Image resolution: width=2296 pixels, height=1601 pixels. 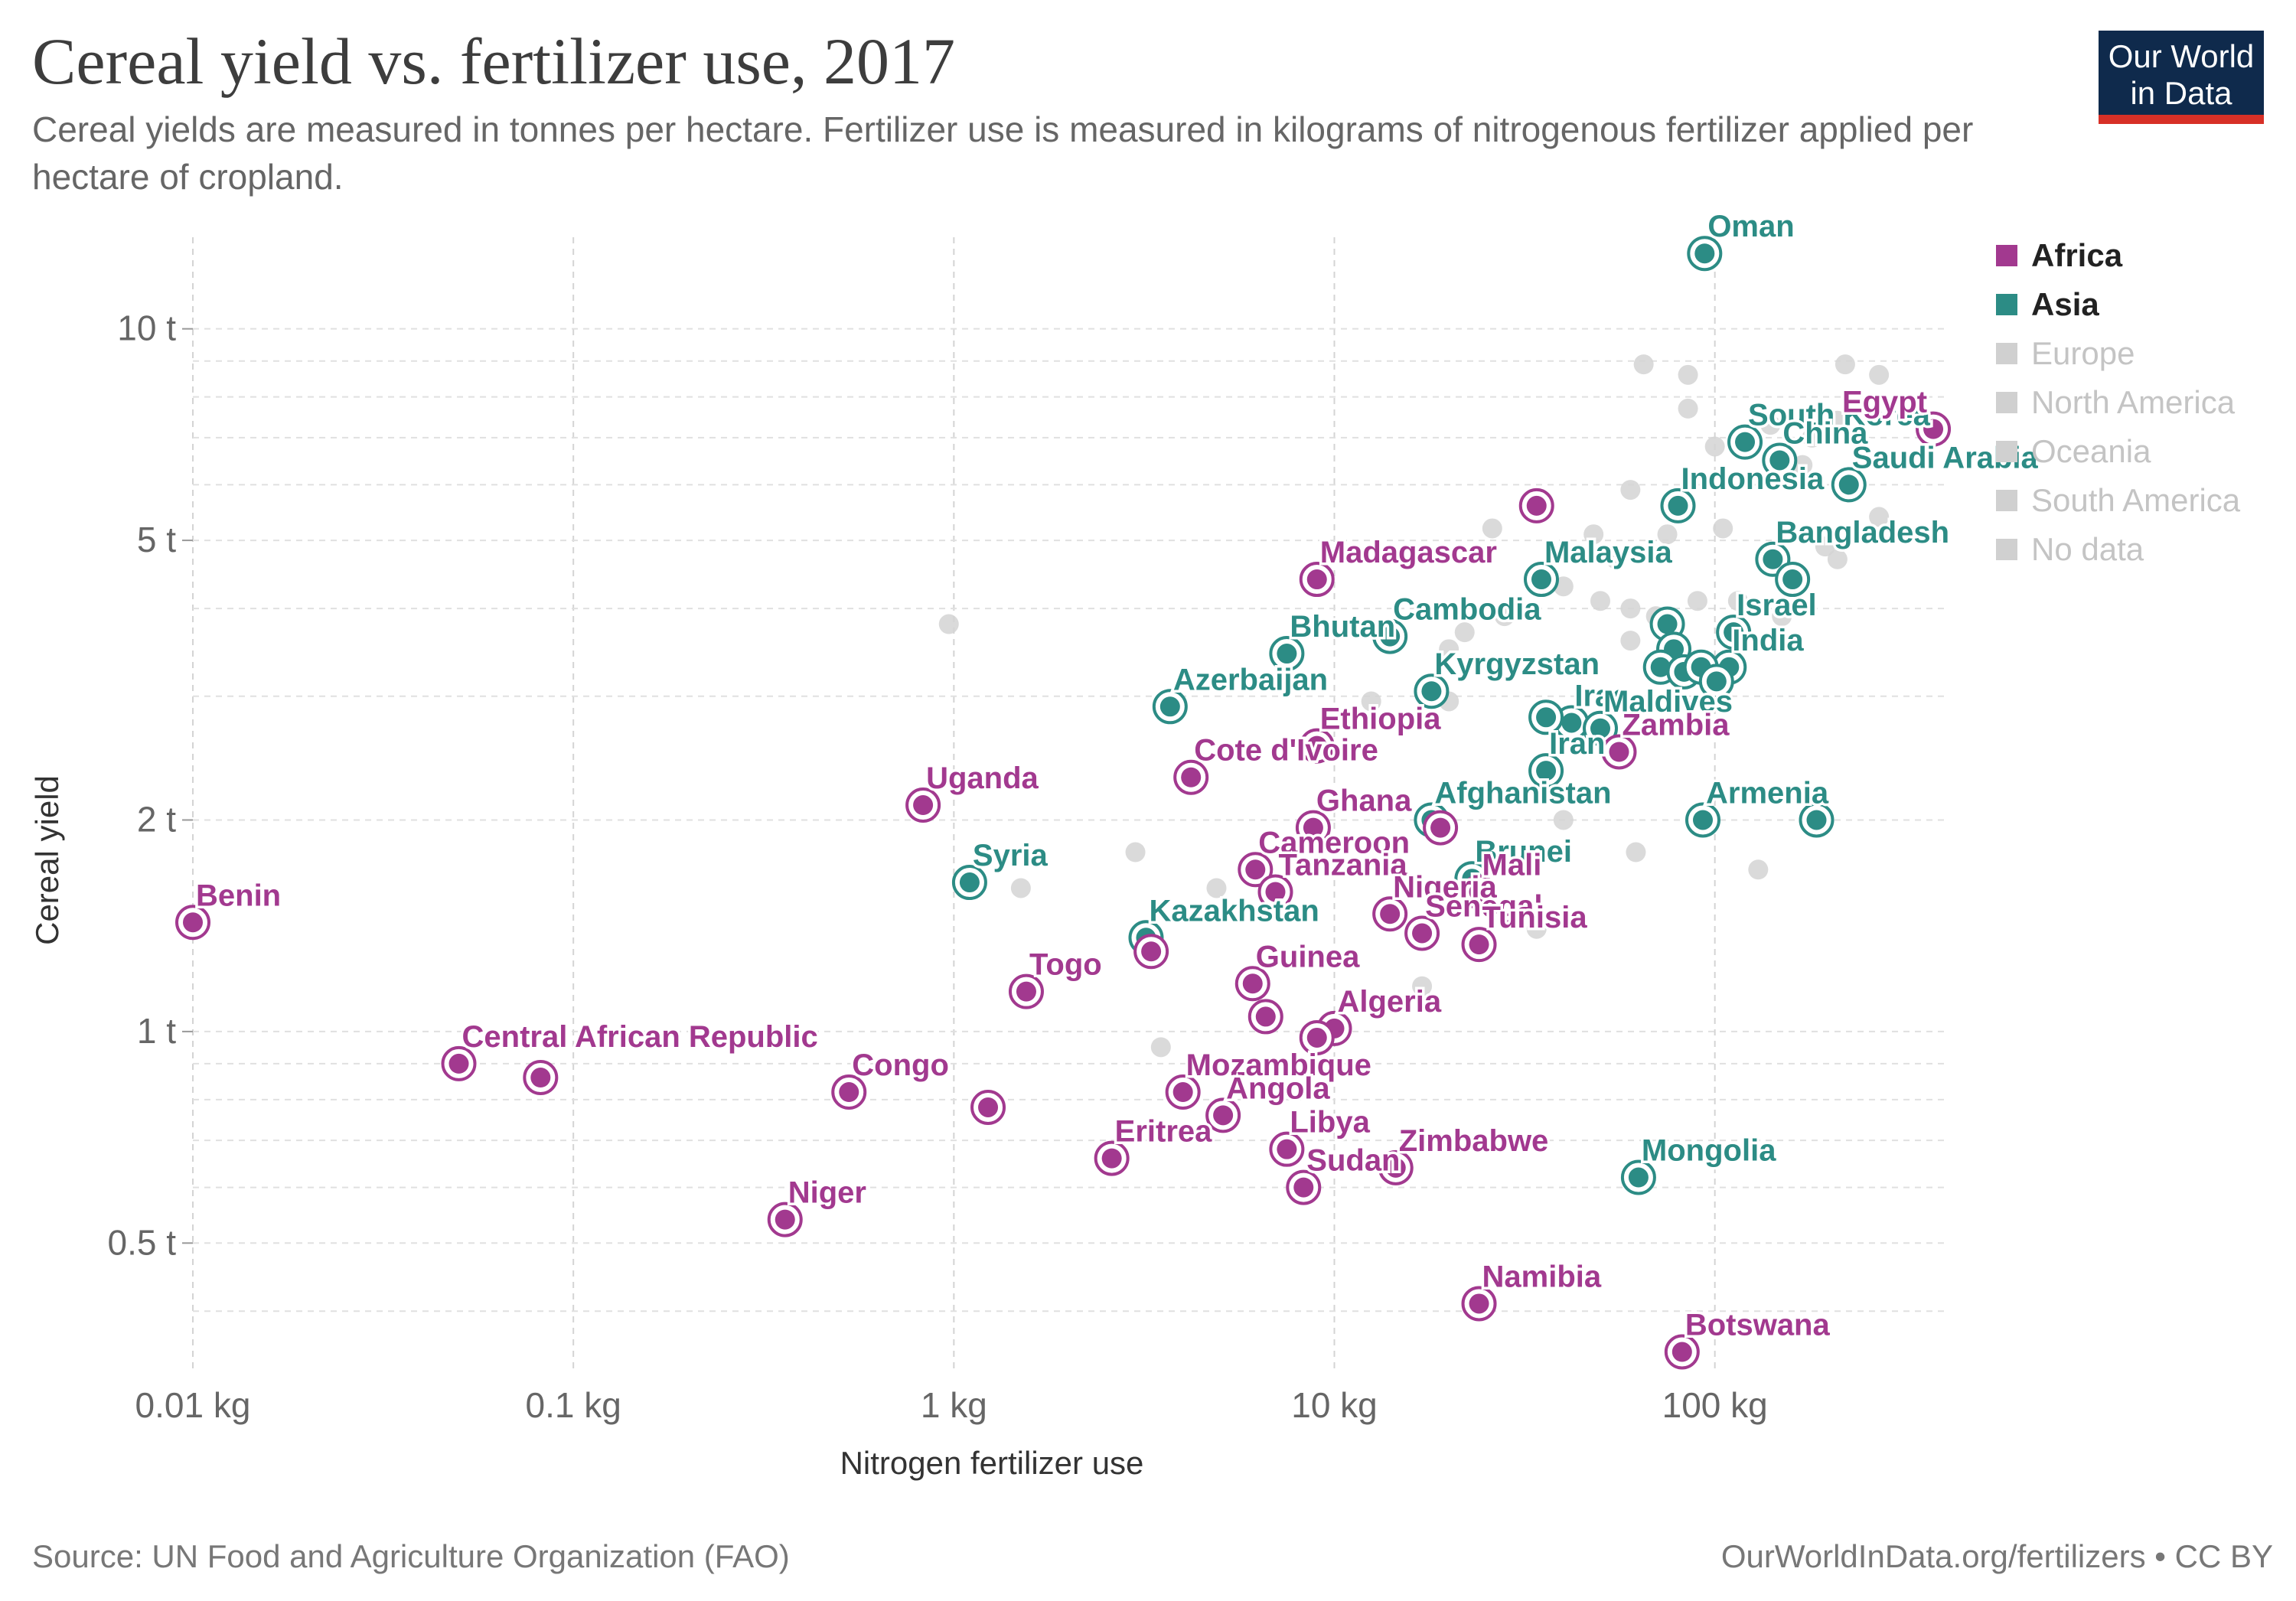 What do you see at coordinates (1767, 793) in the screenshot?
I see `data-label: Armenia` at bounding box center [1767, 793].